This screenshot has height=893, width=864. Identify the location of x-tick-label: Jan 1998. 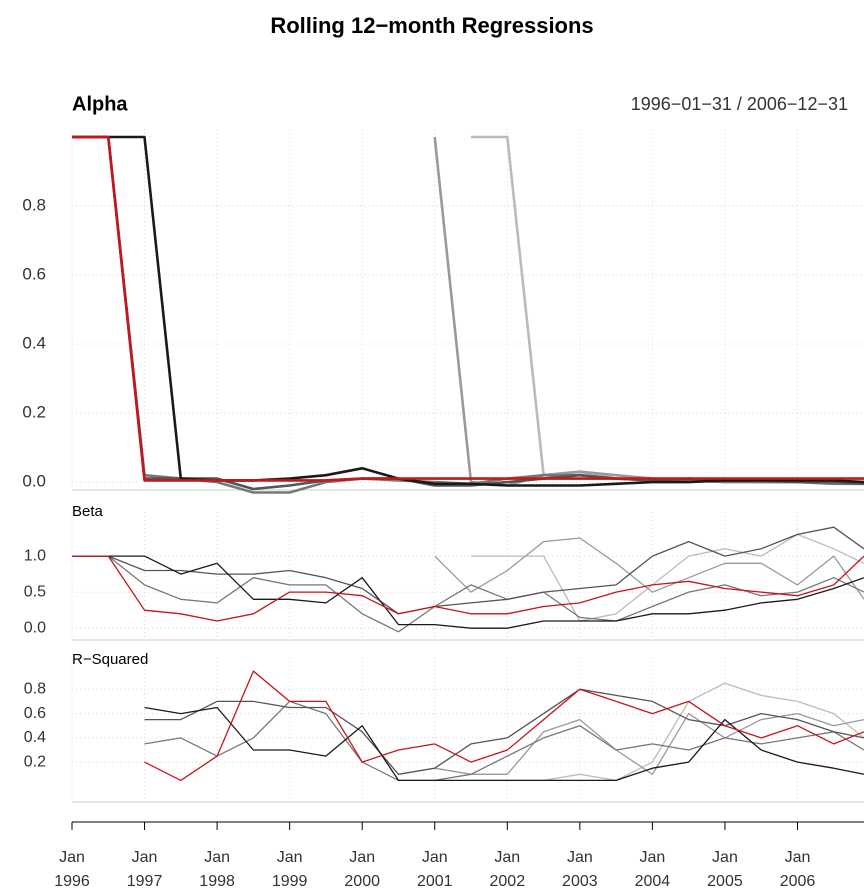
(217, 869).